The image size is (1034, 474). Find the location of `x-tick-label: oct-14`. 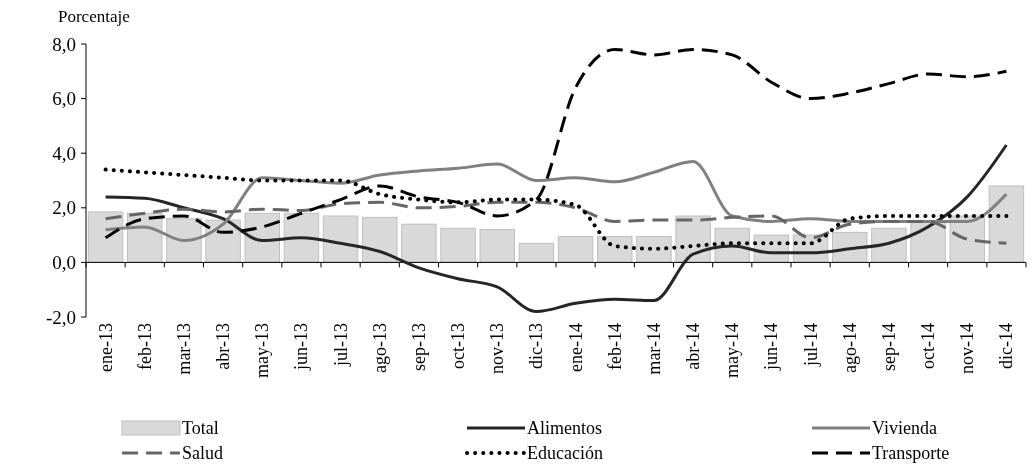

x-tick-label: oct-14 is located at coordinates (928, 346).